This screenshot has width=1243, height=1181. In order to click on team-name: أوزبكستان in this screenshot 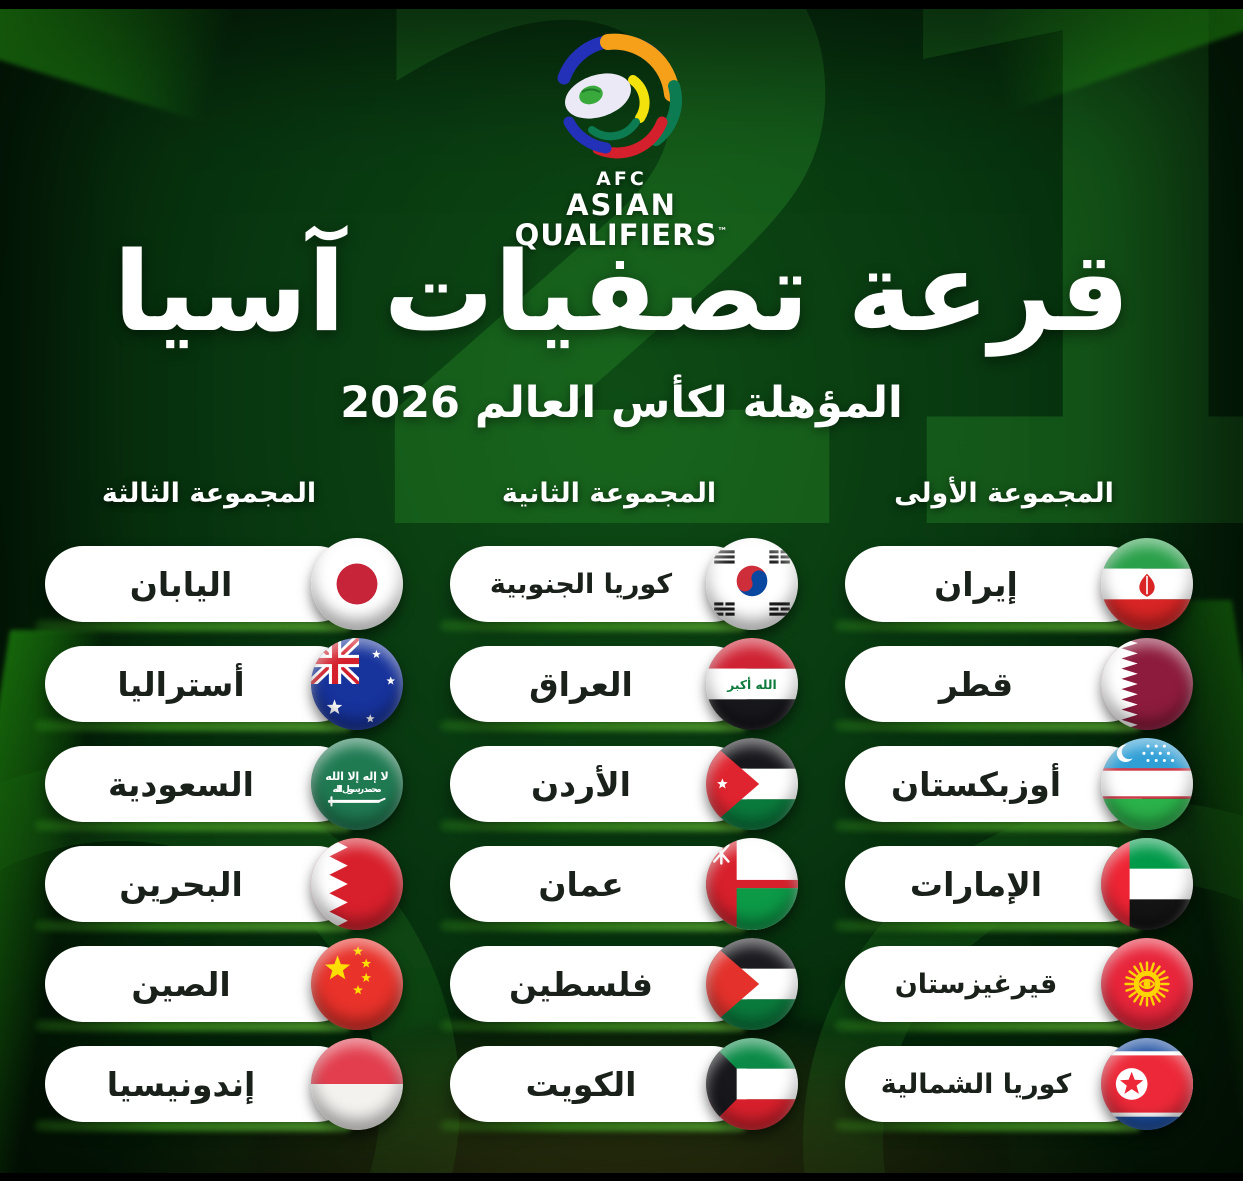, I will do `click(976, 784)`.